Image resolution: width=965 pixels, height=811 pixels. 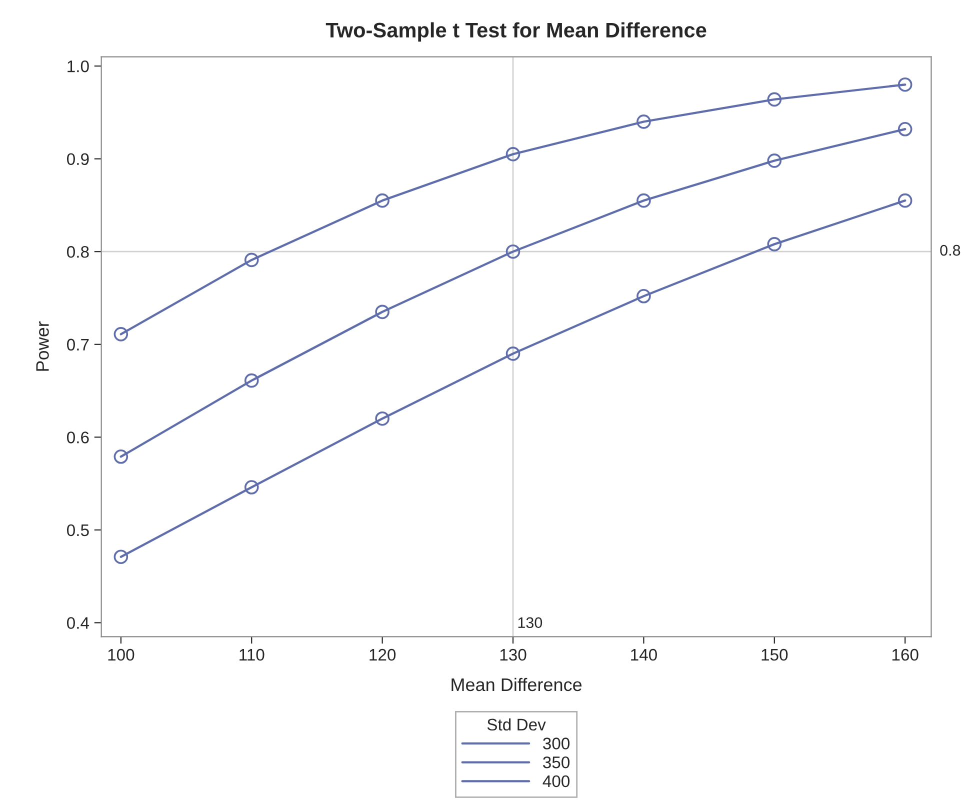 What do you see at coordinates (252, 654) in the screenshot?
I see `x-tick-label: 110` at bounding box center [252, 654].